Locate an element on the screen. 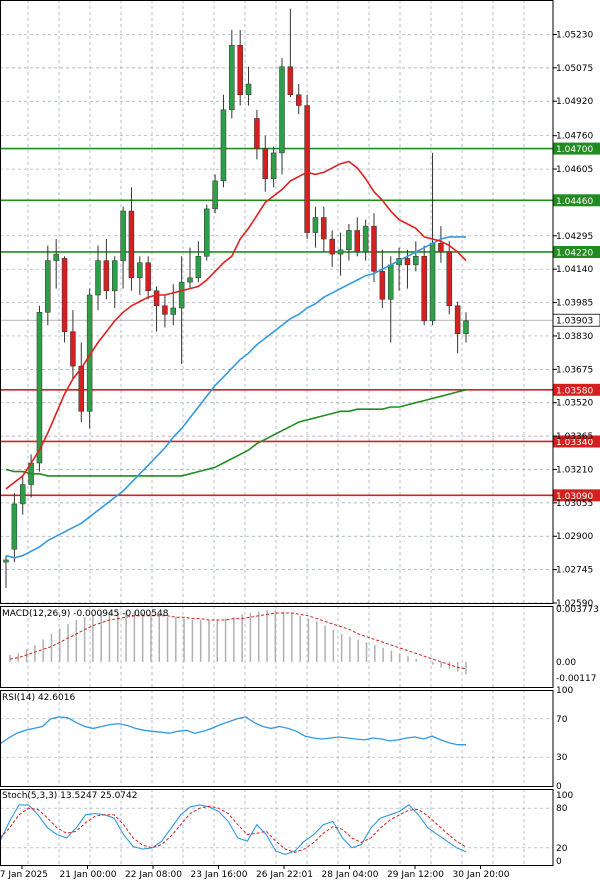 This screenshot has height=886, width=600. macd-tick-label: -0.00117 is located at coordinates (576, 679).